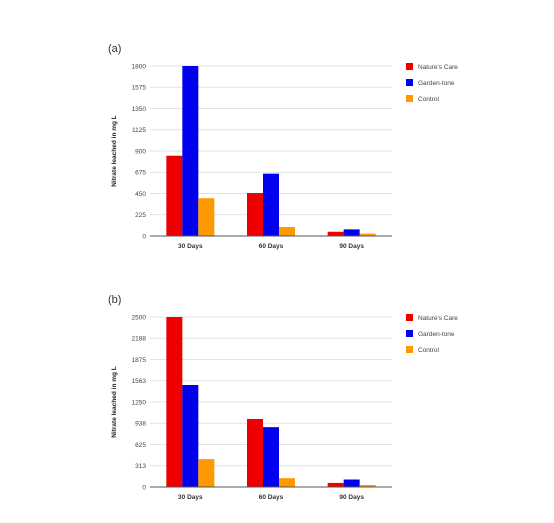 The width and height of the screenshot is (554, 523). What do you see at coordinates (114, 49) in the screenshot?
I see `panel-label: (a)` at bounding box center [114, 49].